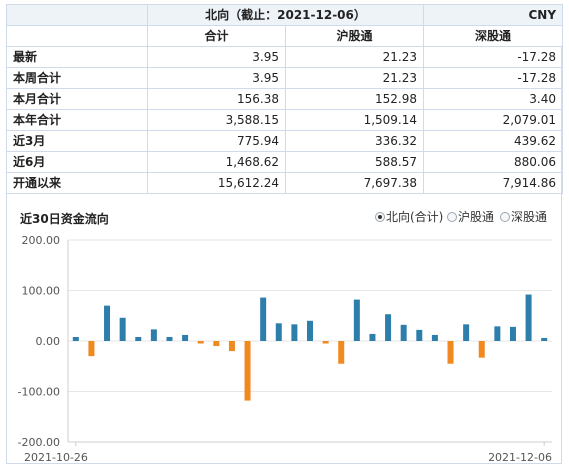 This screenshot has width=569, height=468. What do you see at coordinates (452, 216) in the screenshot?
I see `radio-shanghai-icon` at bounding box center [452, 216].